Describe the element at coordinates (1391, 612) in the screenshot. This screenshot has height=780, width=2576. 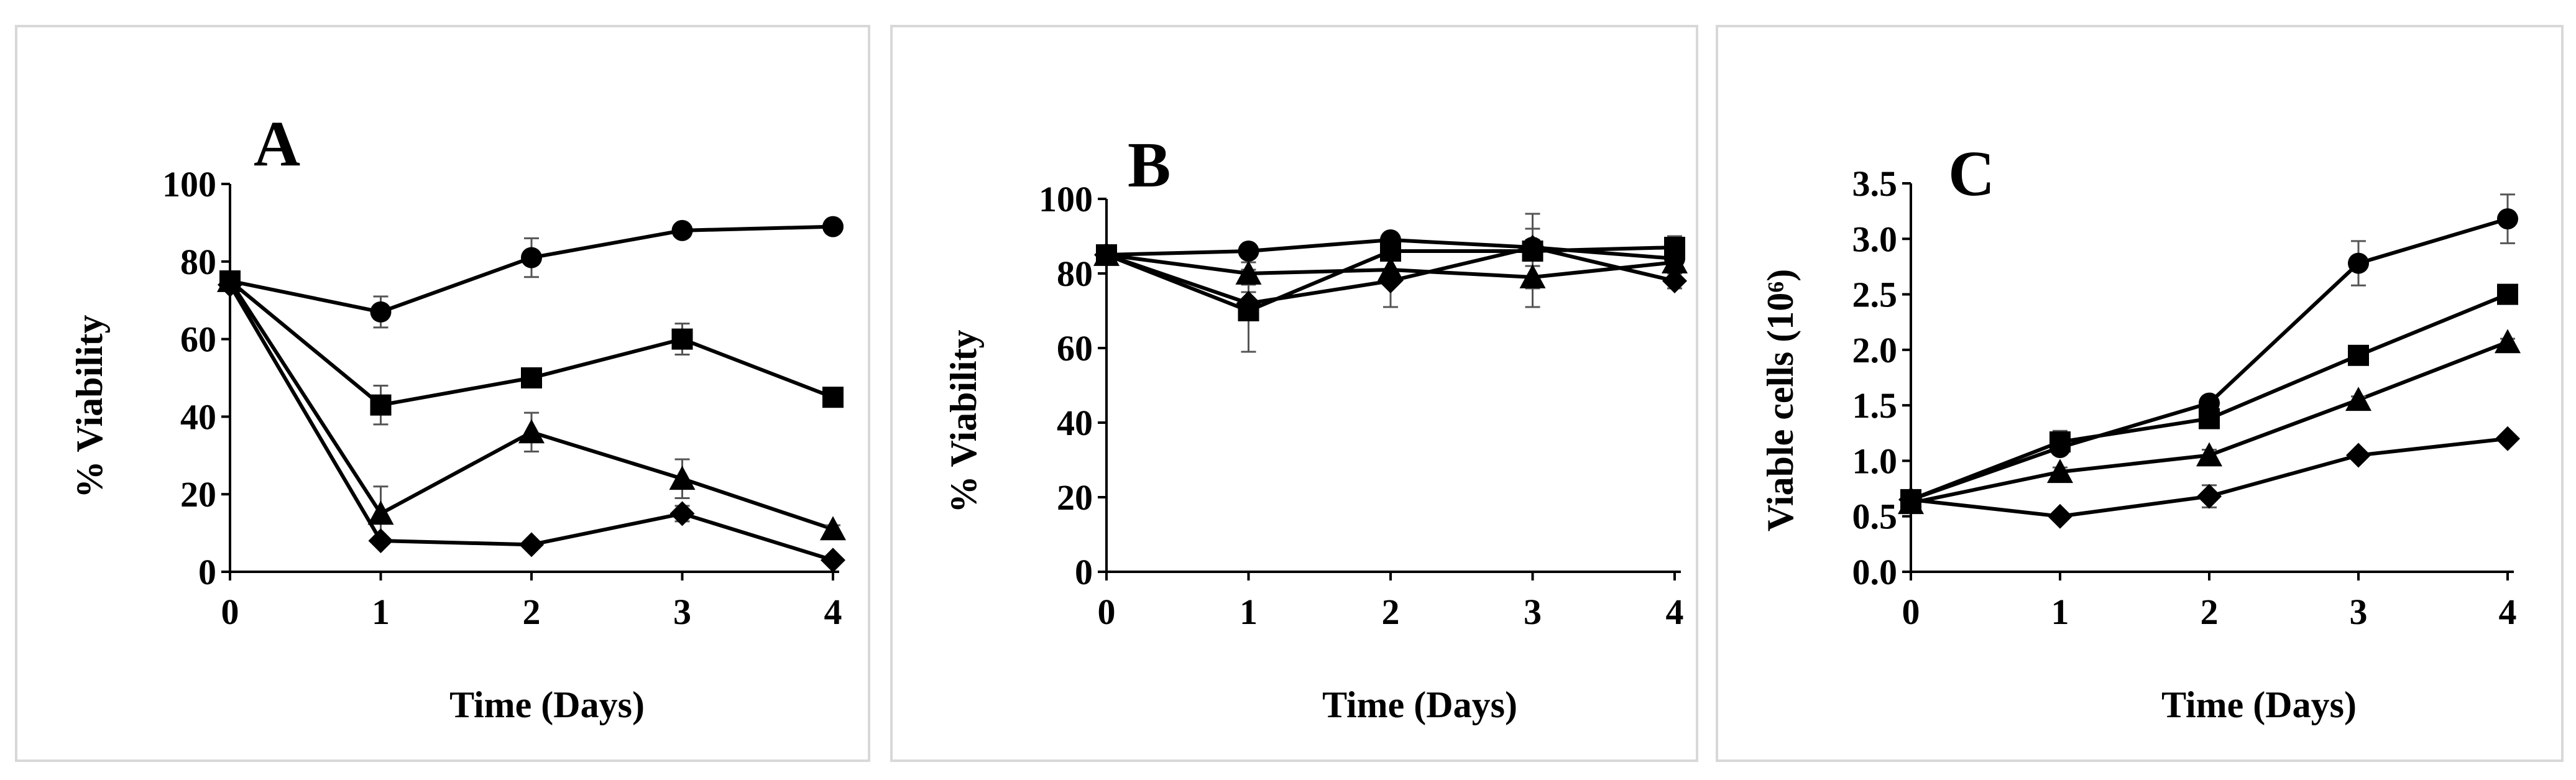
I see `x-tick-label-b: 2` at that location.